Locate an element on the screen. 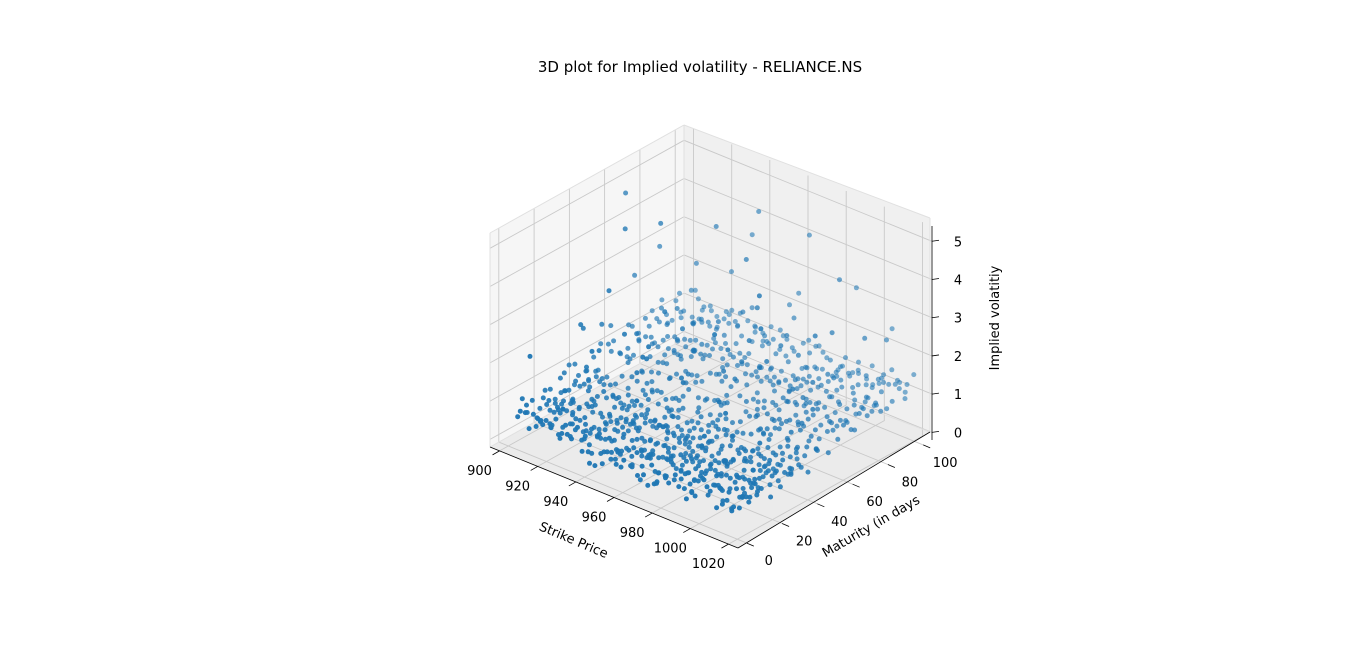  z-tick-label: 5 is located at coordinates (958, 242).